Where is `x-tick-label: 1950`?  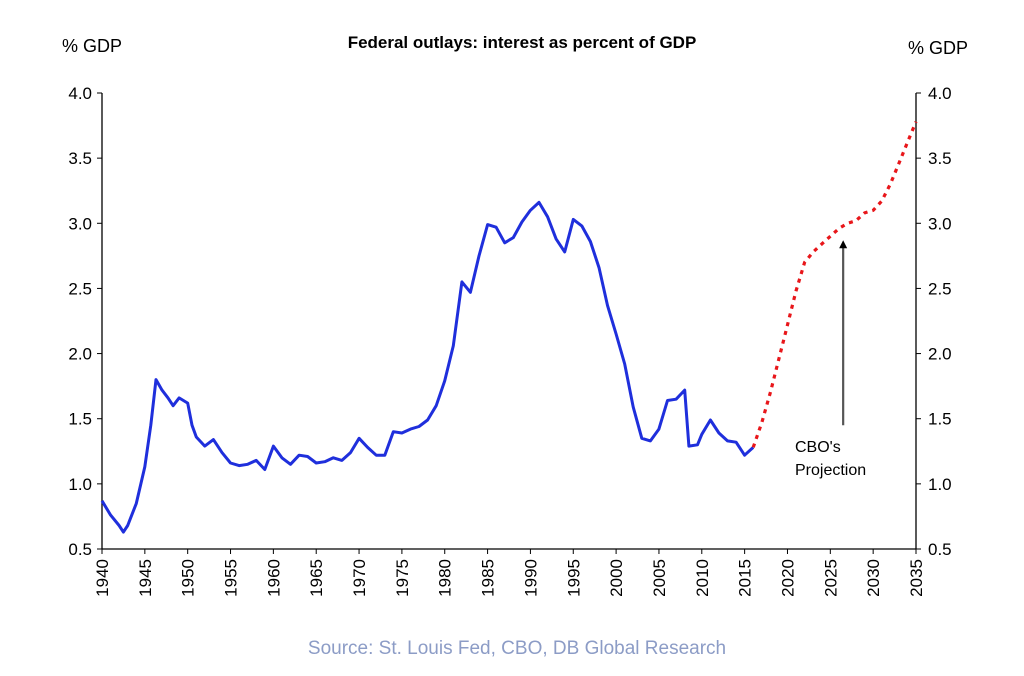
x-tick-label: 1950 is located at coordinates (188, 578).